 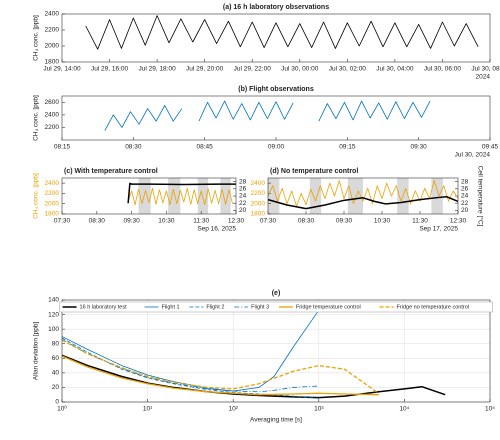 What do you see at coordinates (53, 329) in the screenshot?
I see `y-tick-label: 100` at bounding box center [53, 329].